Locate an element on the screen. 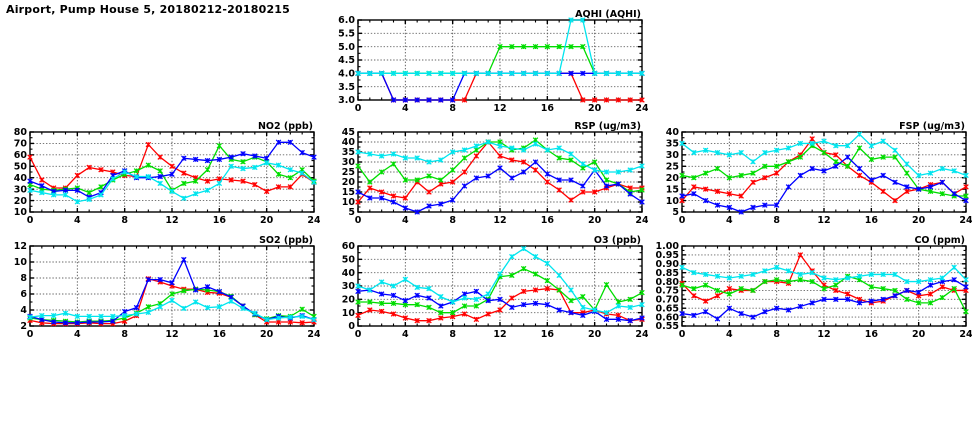 This screenshot has height=447, width=975. svg-text: 0.75 is located at coordinates (667, 291).